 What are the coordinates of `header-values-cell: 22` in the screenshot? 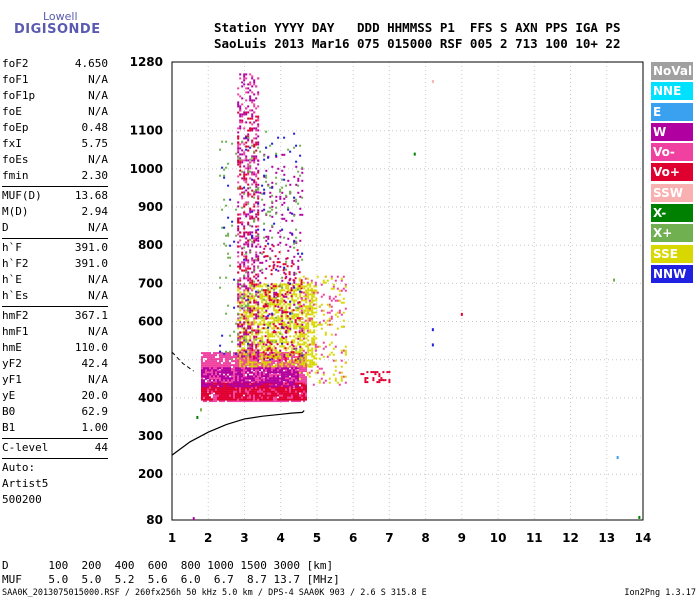 It's located at (613, 43).